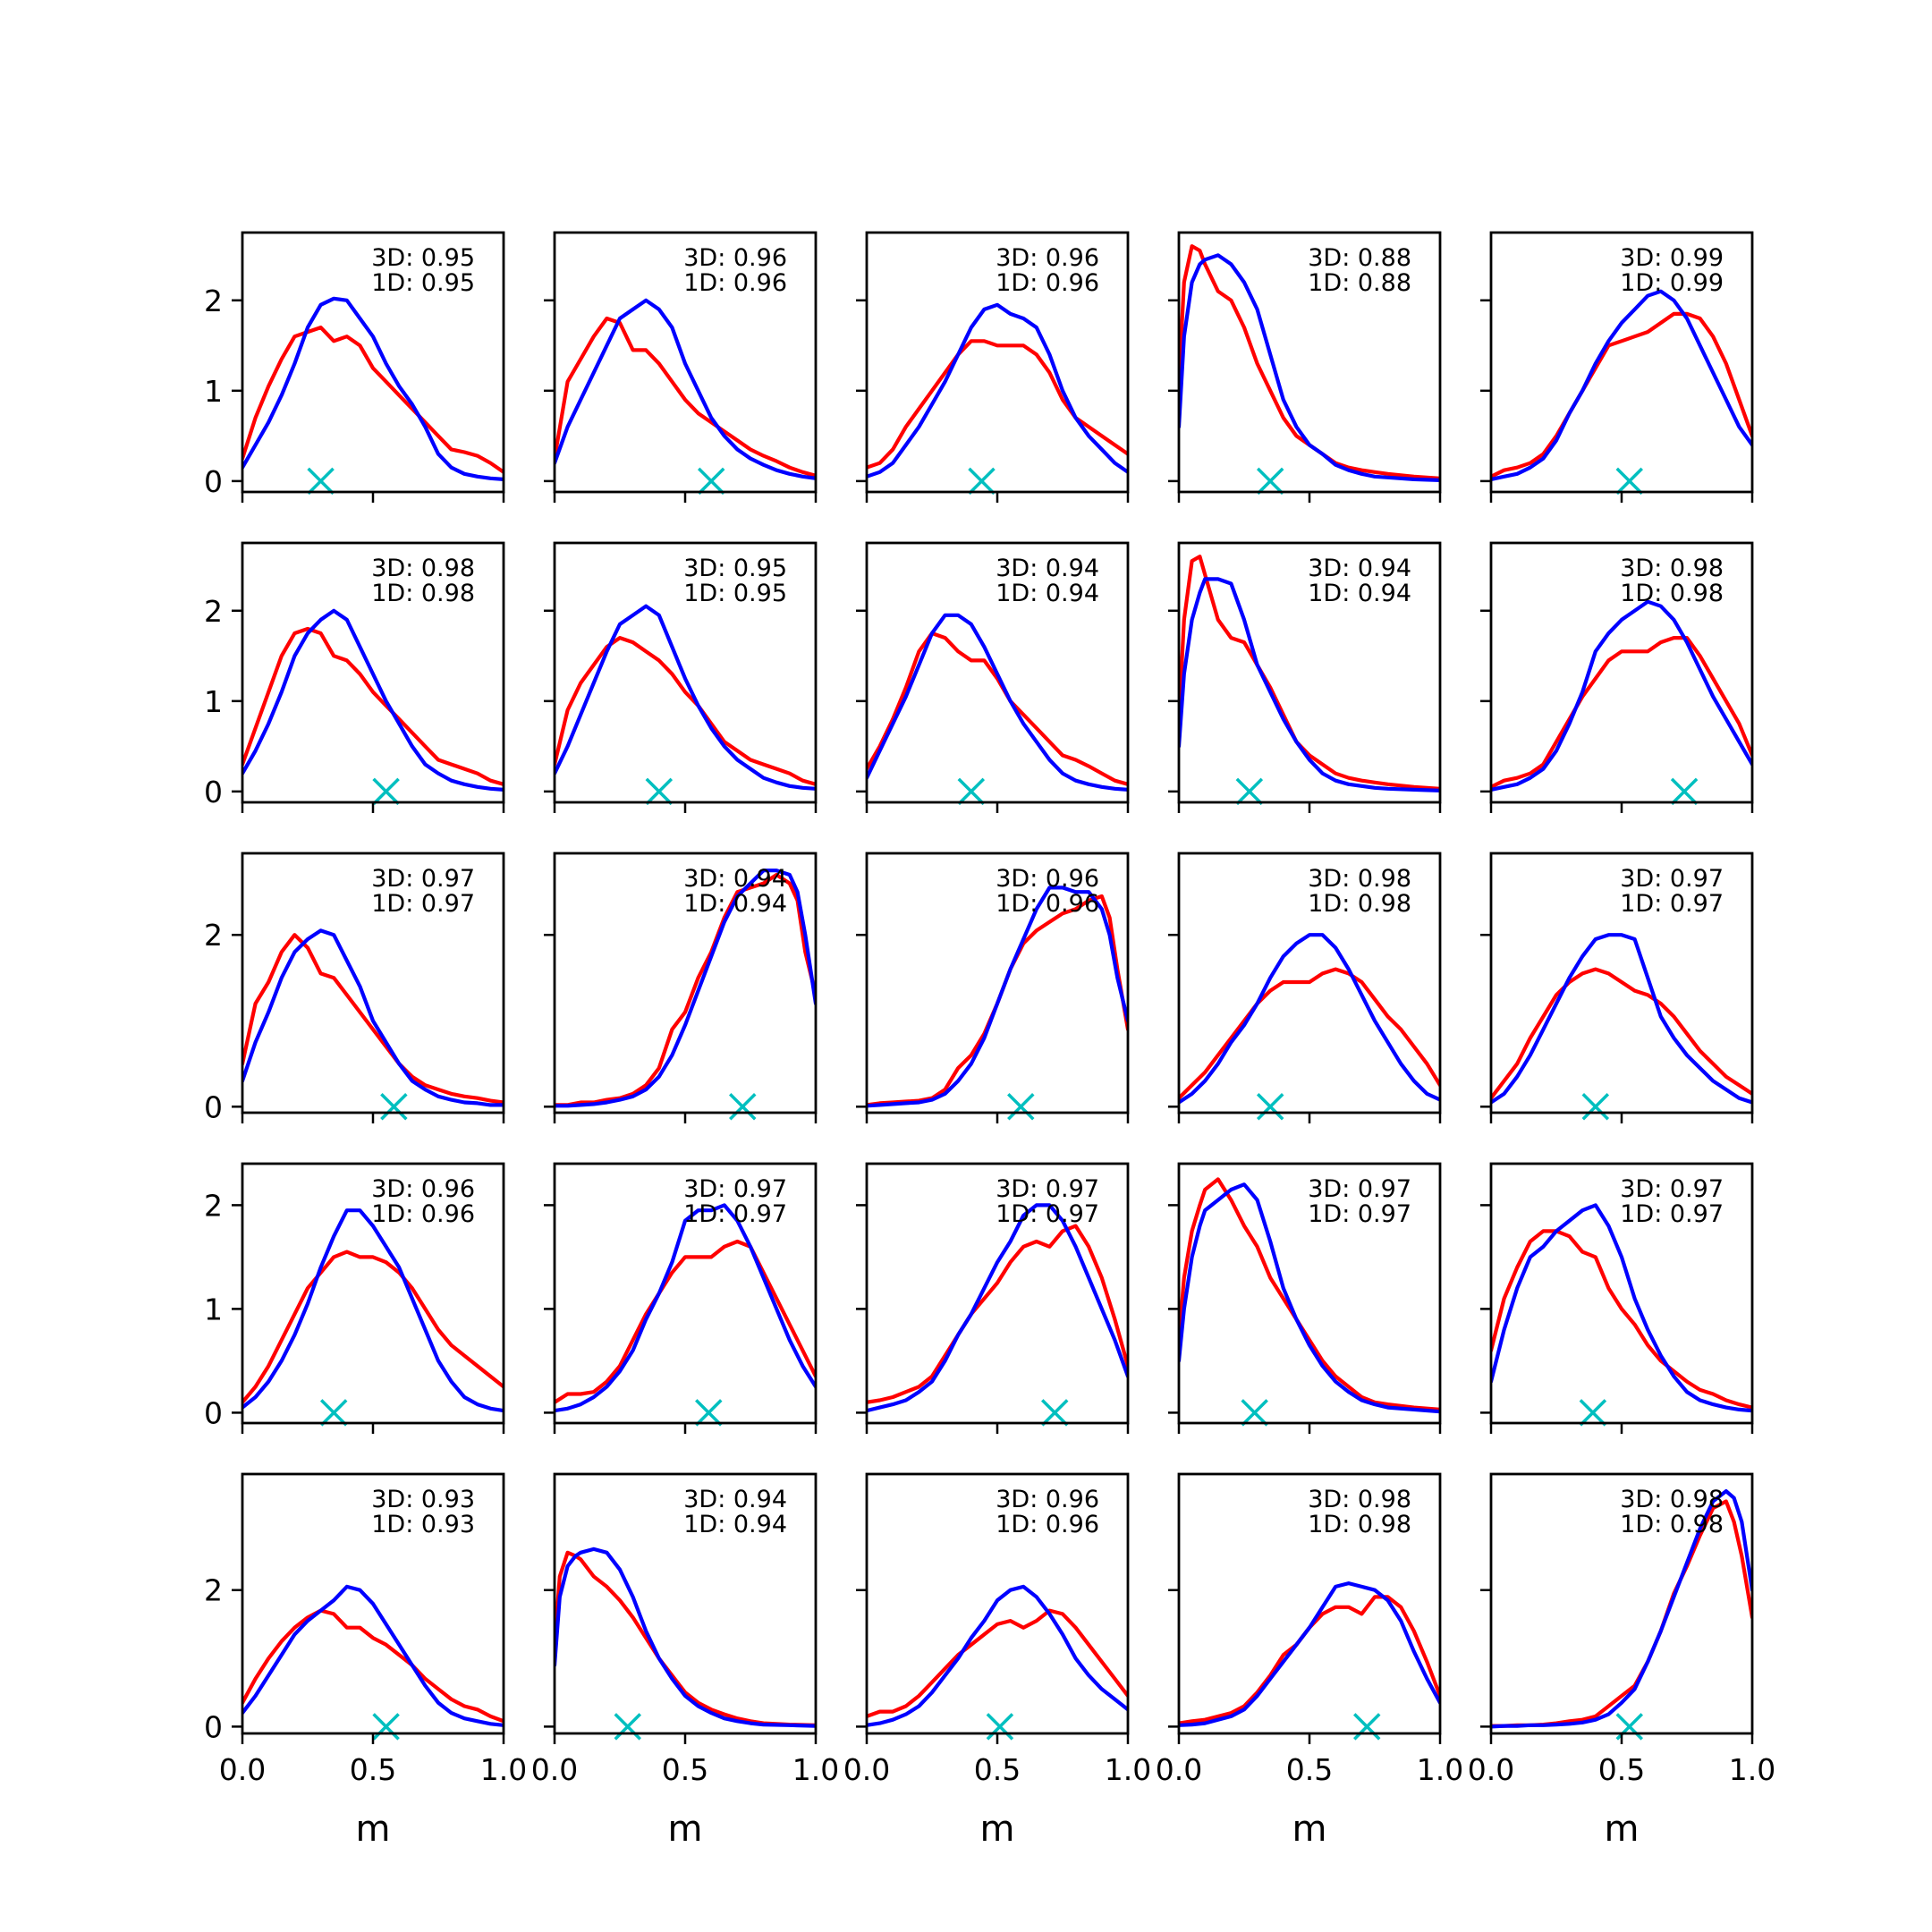  What do you see at coordinates (213, 701) in the screenshot?
I see `y-tick-label: 1` at bounding box center [213, 701].